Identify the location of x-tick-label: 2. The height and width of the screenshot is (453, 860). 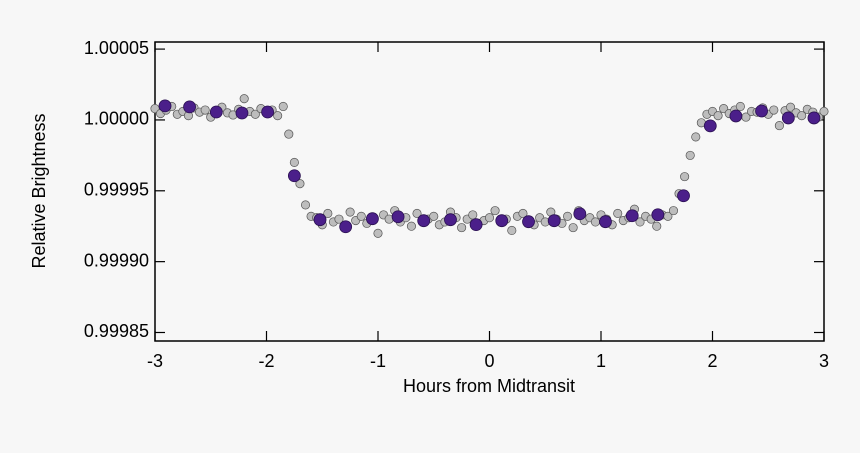
(712, 361).